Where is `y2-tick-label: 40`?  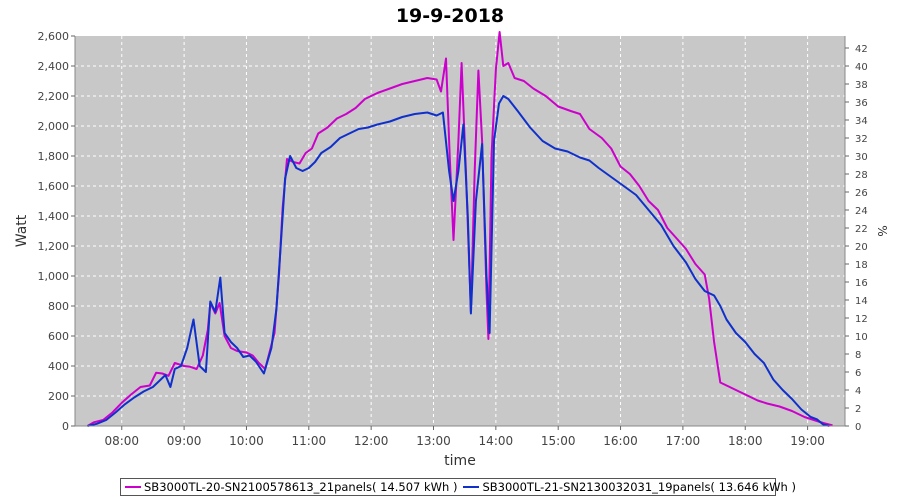 y2-tick-label: 40 is located at coordinates (861, 67).